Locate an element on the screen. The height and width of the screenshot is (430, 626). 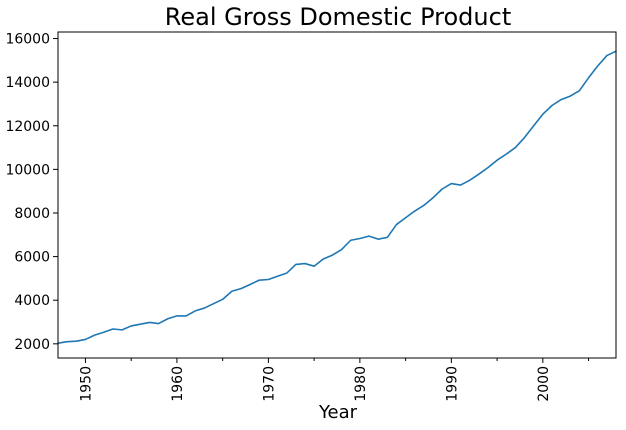
y-tick-label: 8000 is located at coordinates (32, 214).